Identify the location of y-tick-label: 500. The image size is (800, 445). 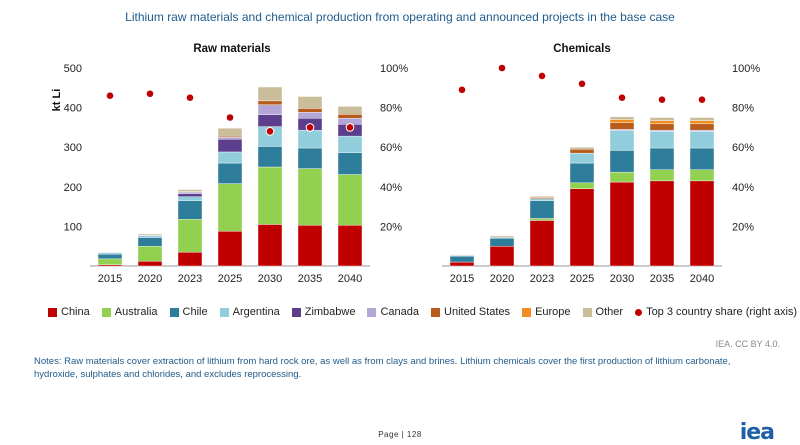
(73, 69).